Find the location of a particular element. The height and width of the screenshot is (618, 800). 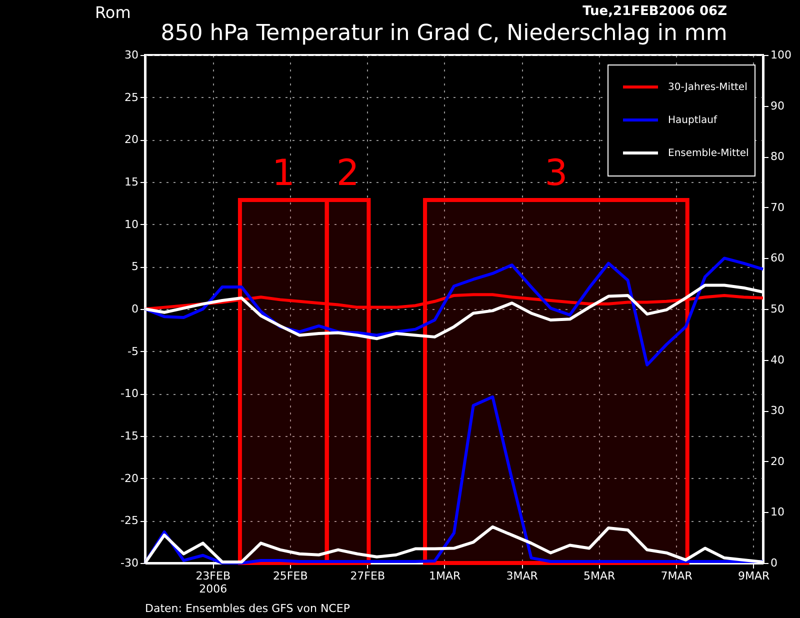

y-tick-label: 25 is located at coordinates (131, 97).